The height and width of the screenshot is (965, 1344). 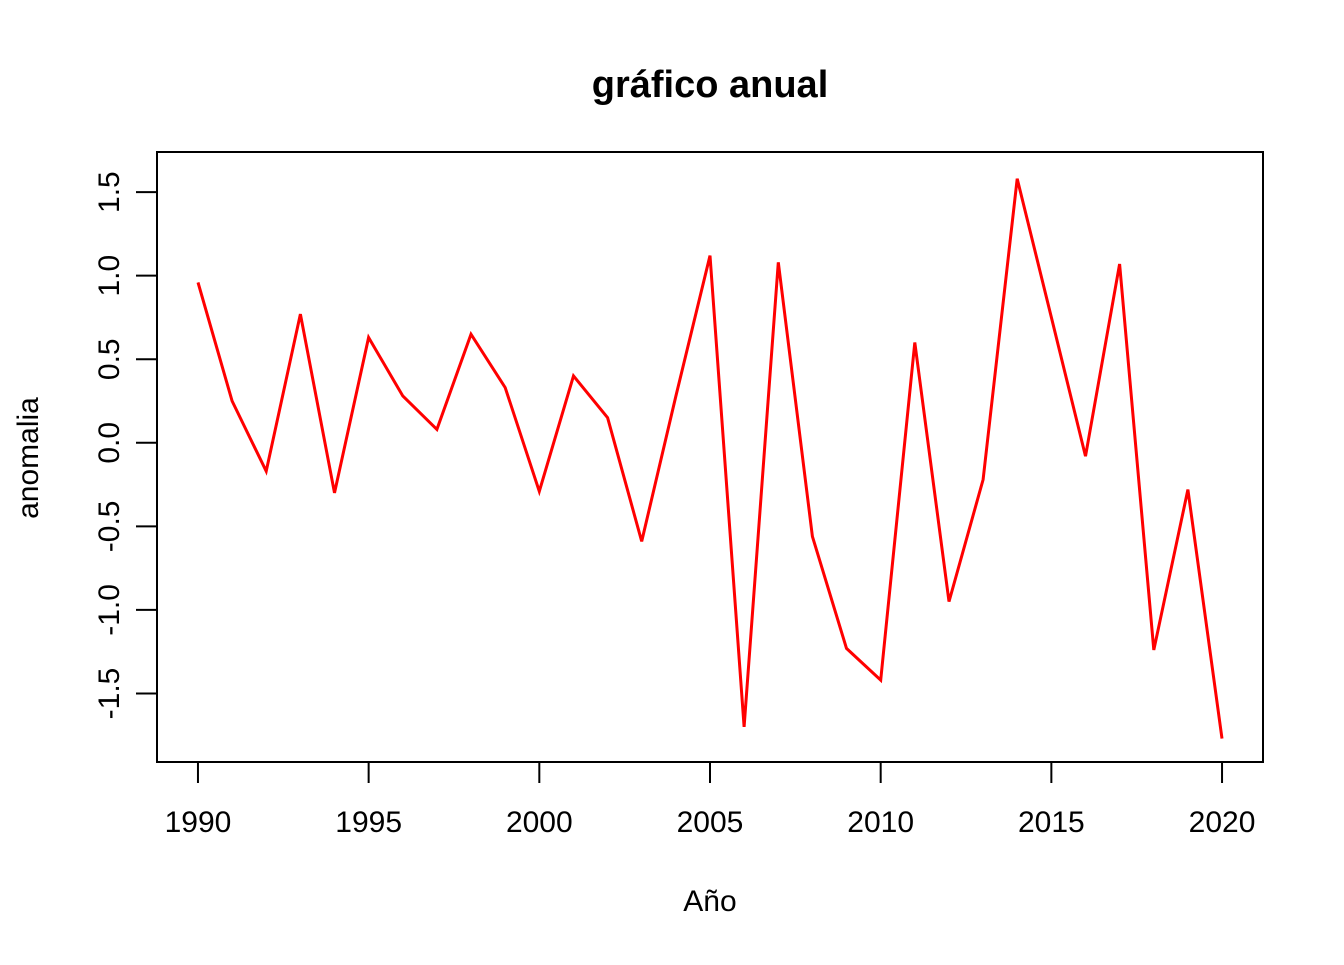 I want to click on y-tick-label: -1.0, so click(x=109, y=610).